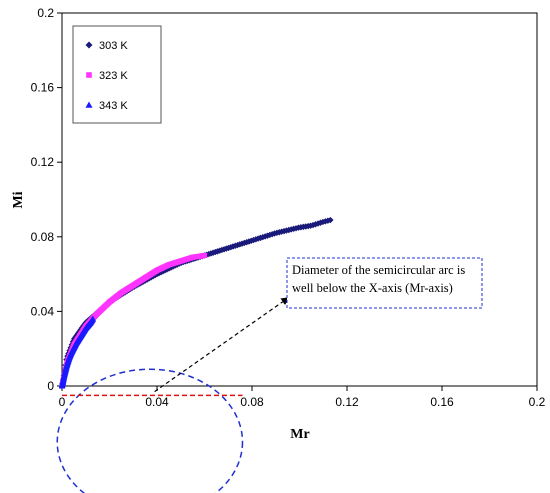  What do you see at coordinates (442, 402) in the screenshot?
I see `x-tick-label: 0.16` at bounding box center [442, 402].